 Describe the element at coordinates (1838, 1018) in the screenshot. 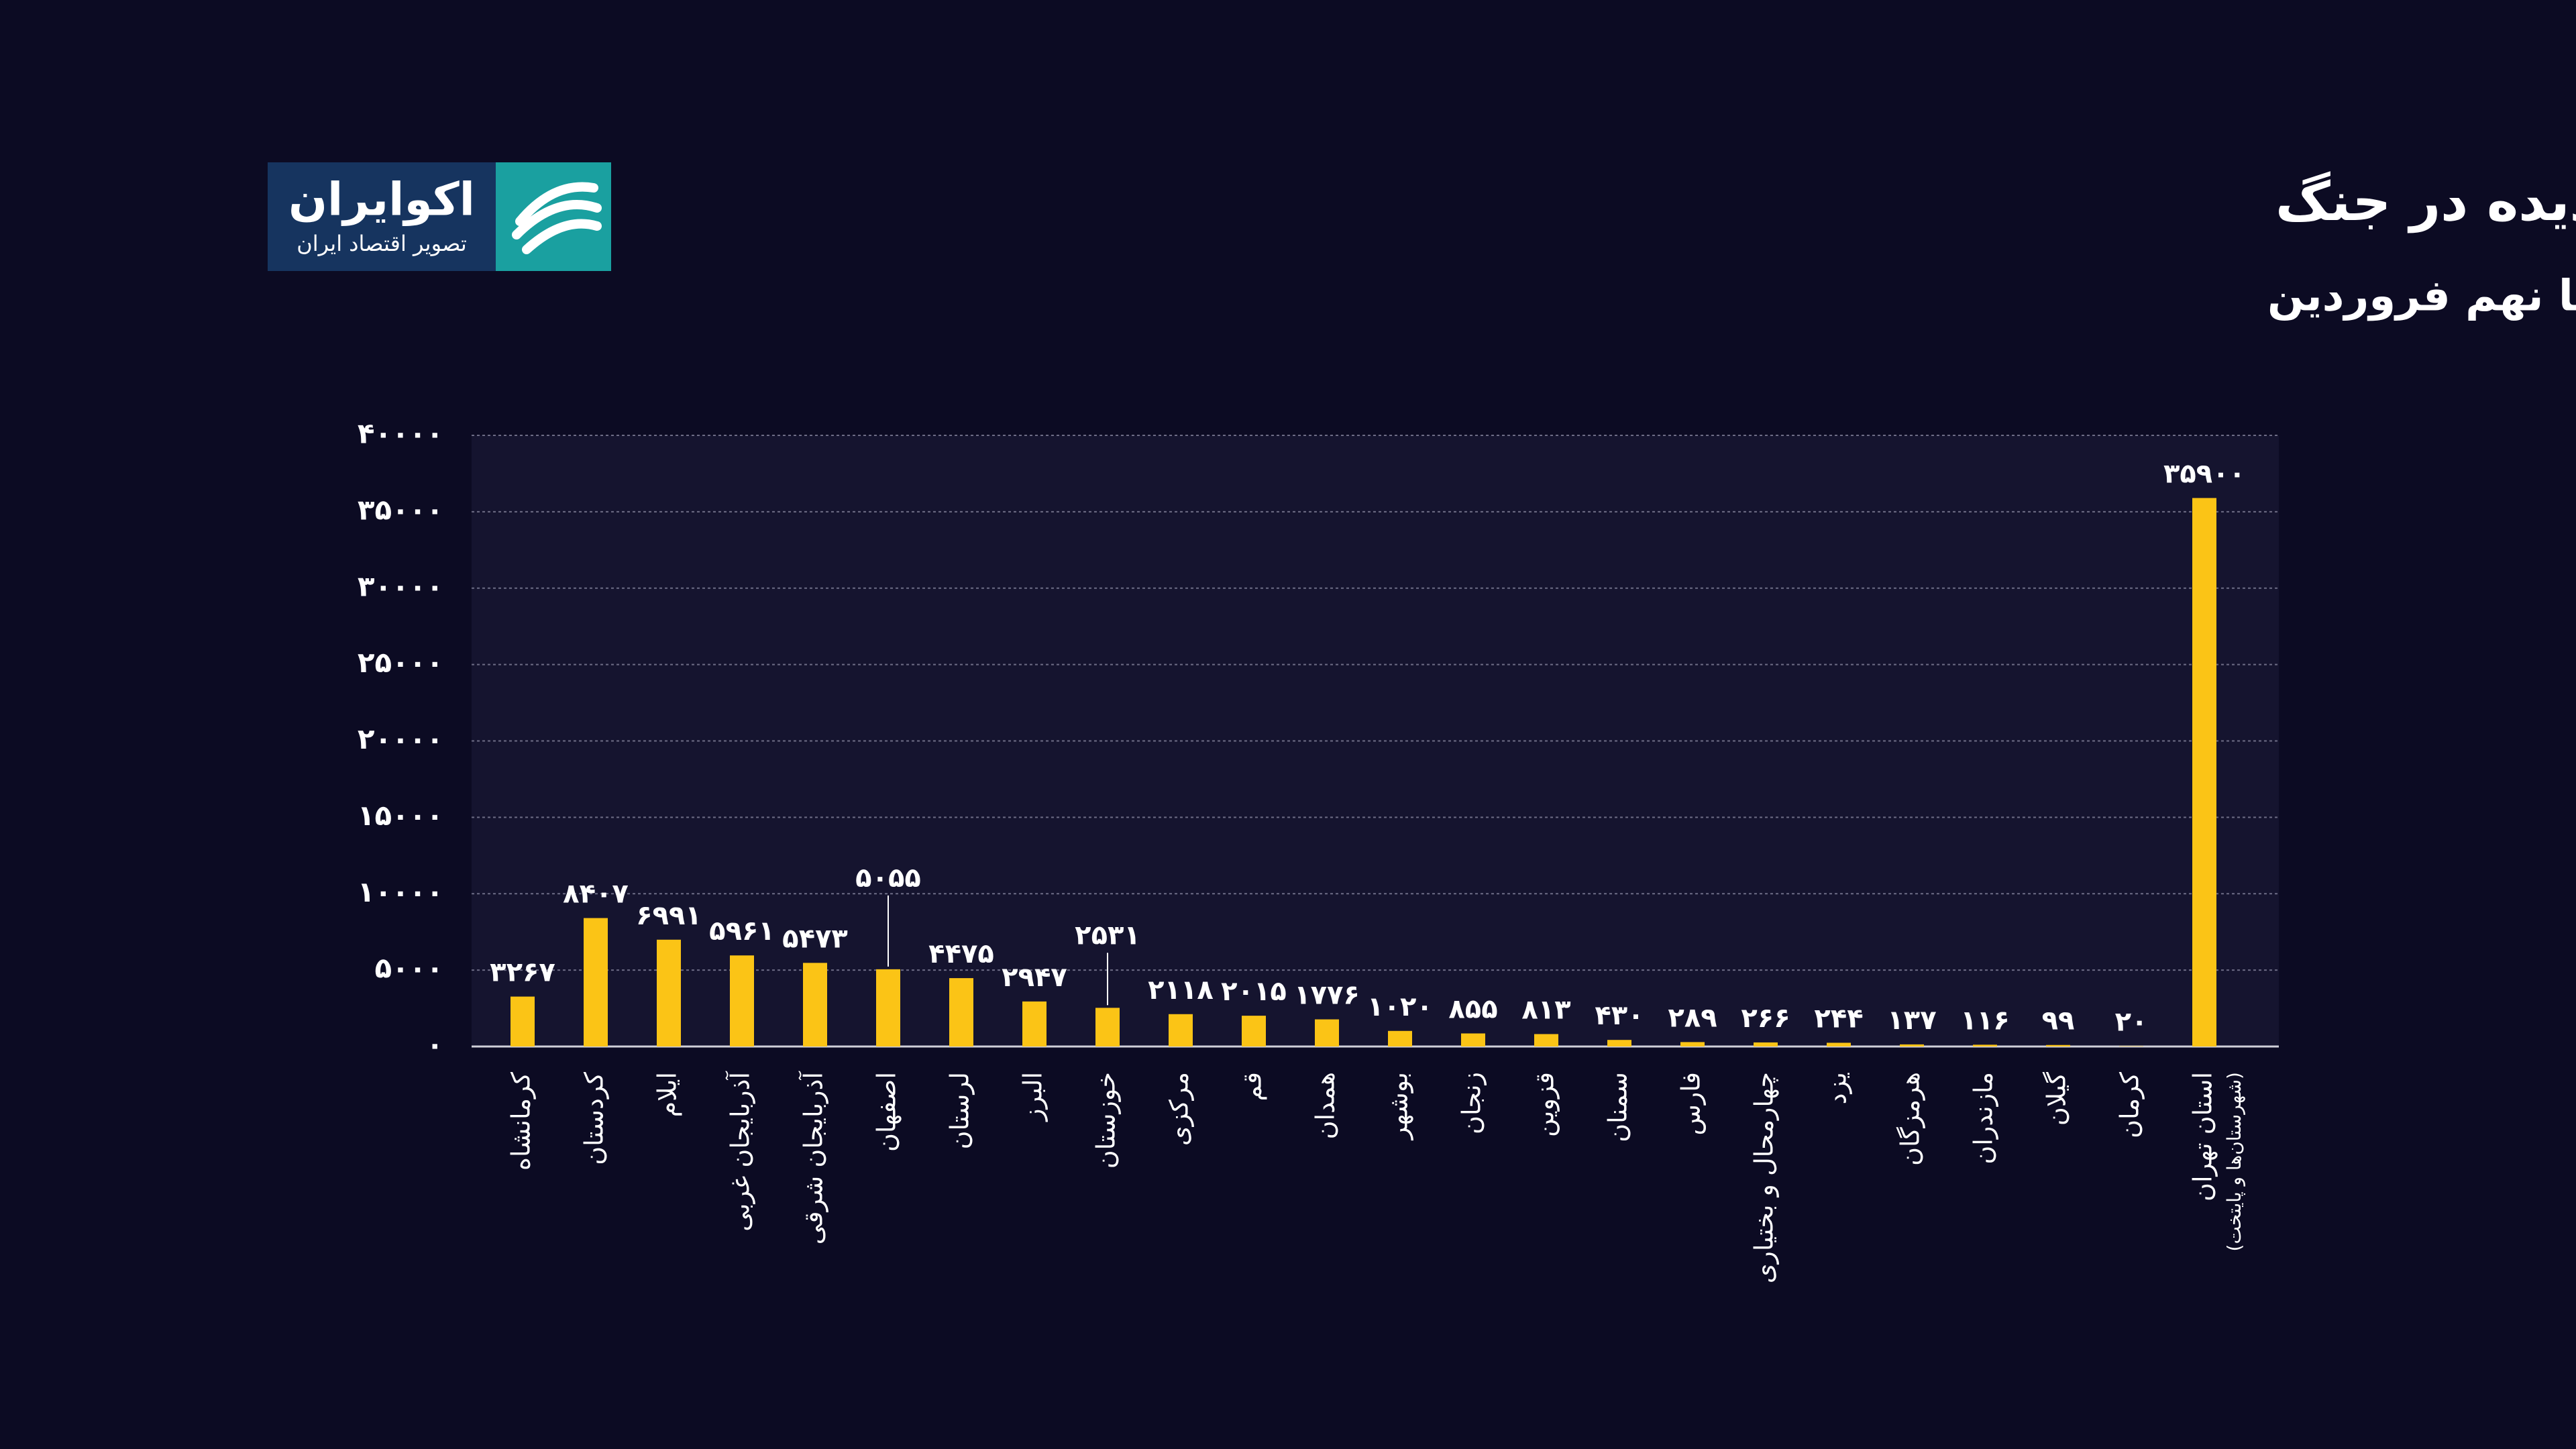

I see `value-label: ۲۴۴` at that location.